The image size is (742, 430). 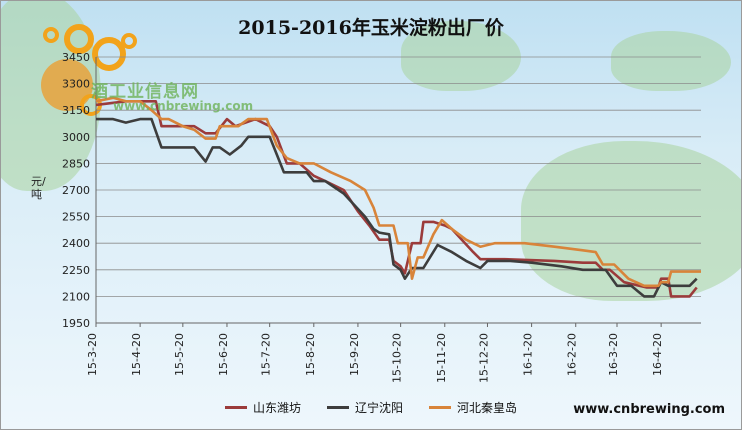 I want to click on y-tick-label: 2700, so click(x=76, y=190).